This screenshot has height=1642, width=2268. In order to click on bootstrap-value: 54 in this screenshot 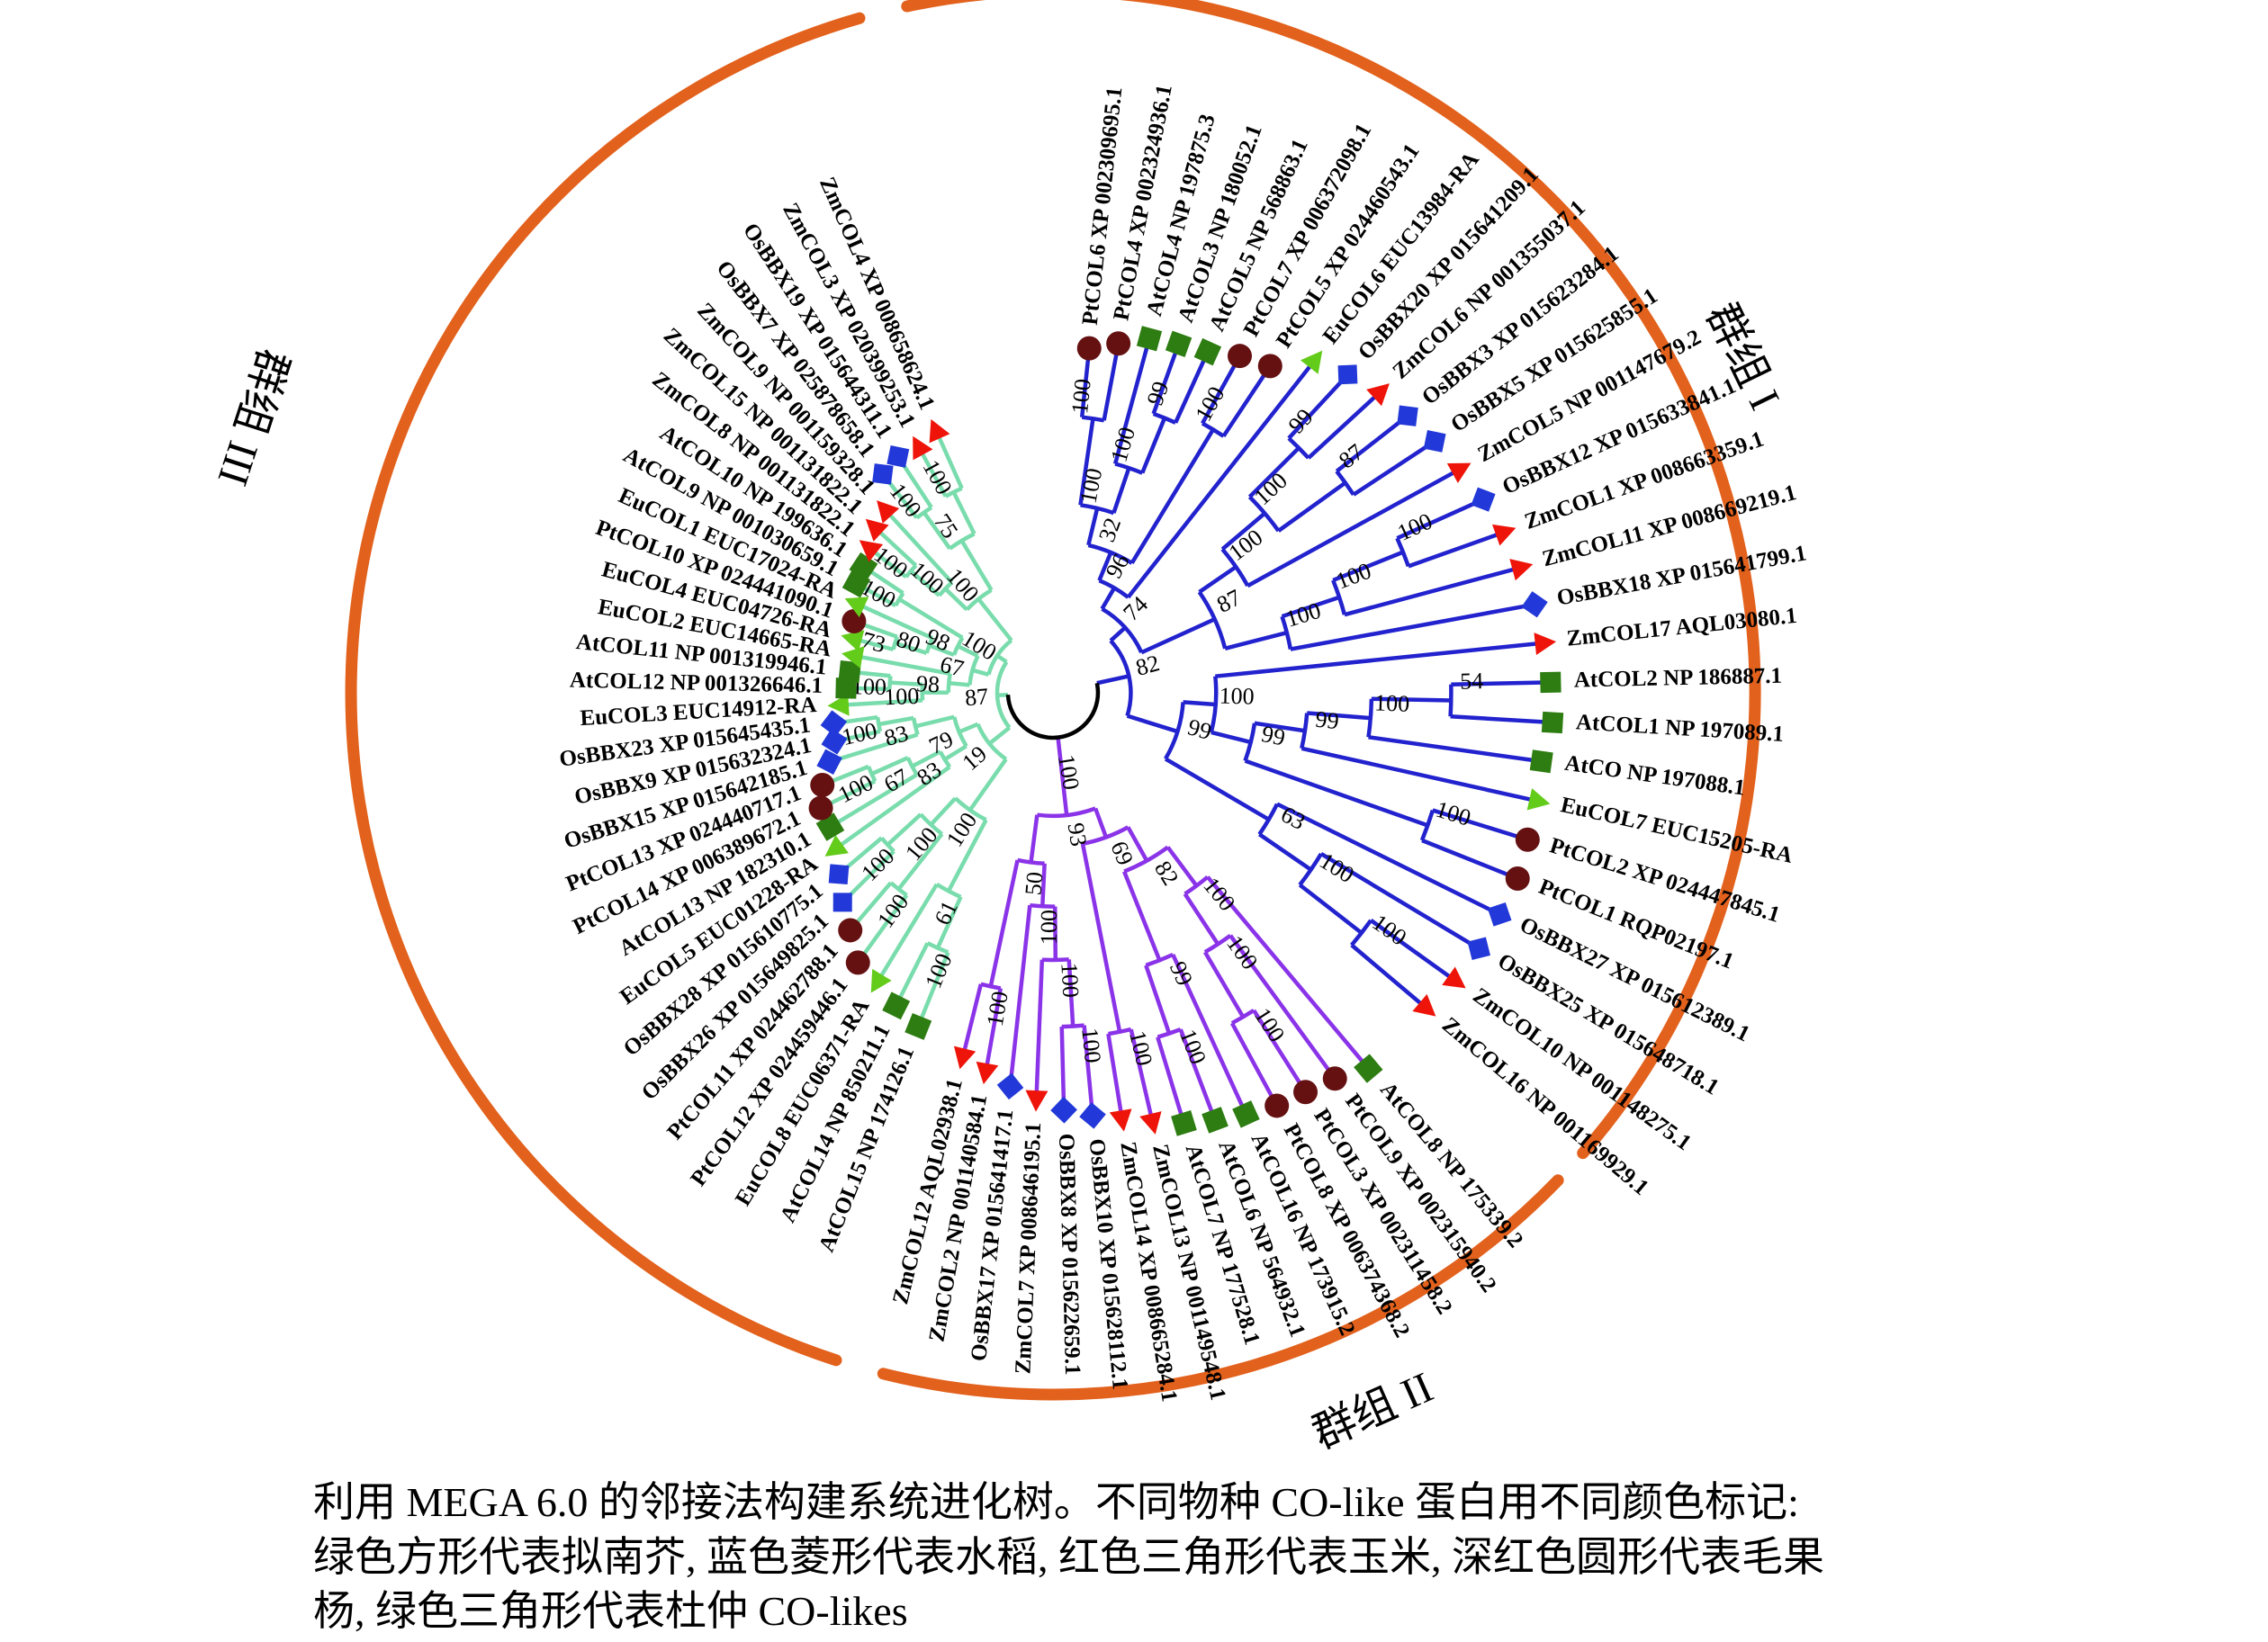, I will do `click(1472, 682)`.